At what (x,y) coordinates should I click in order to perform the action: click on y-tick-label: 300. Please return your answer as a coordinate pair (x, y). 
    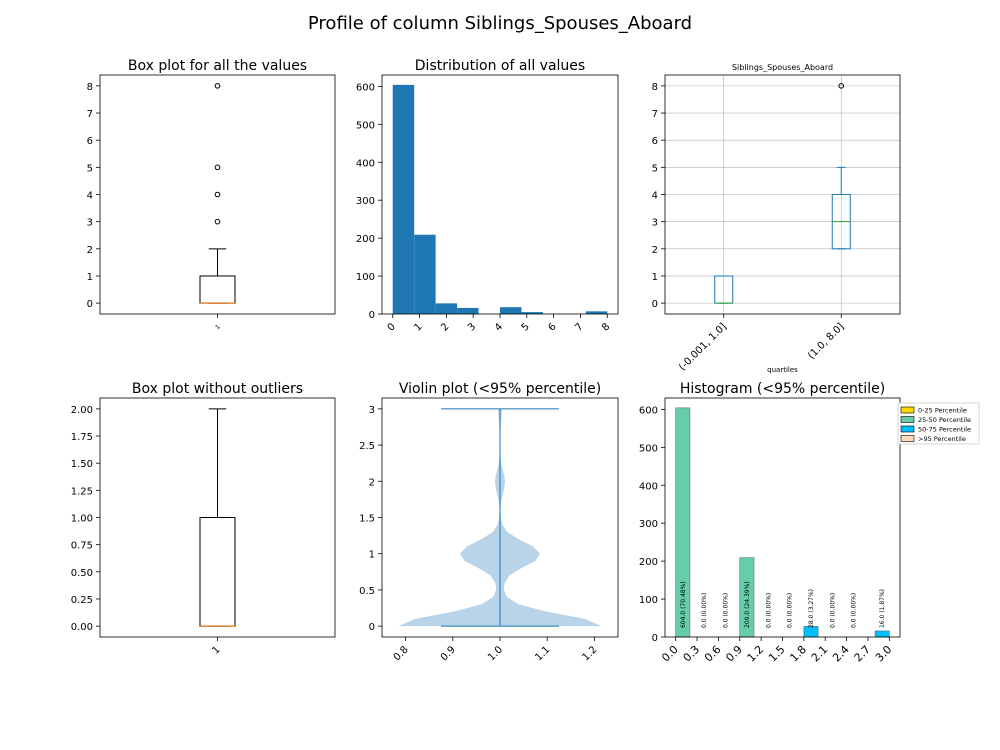
    Looking at the image, I should click on (365, 201).